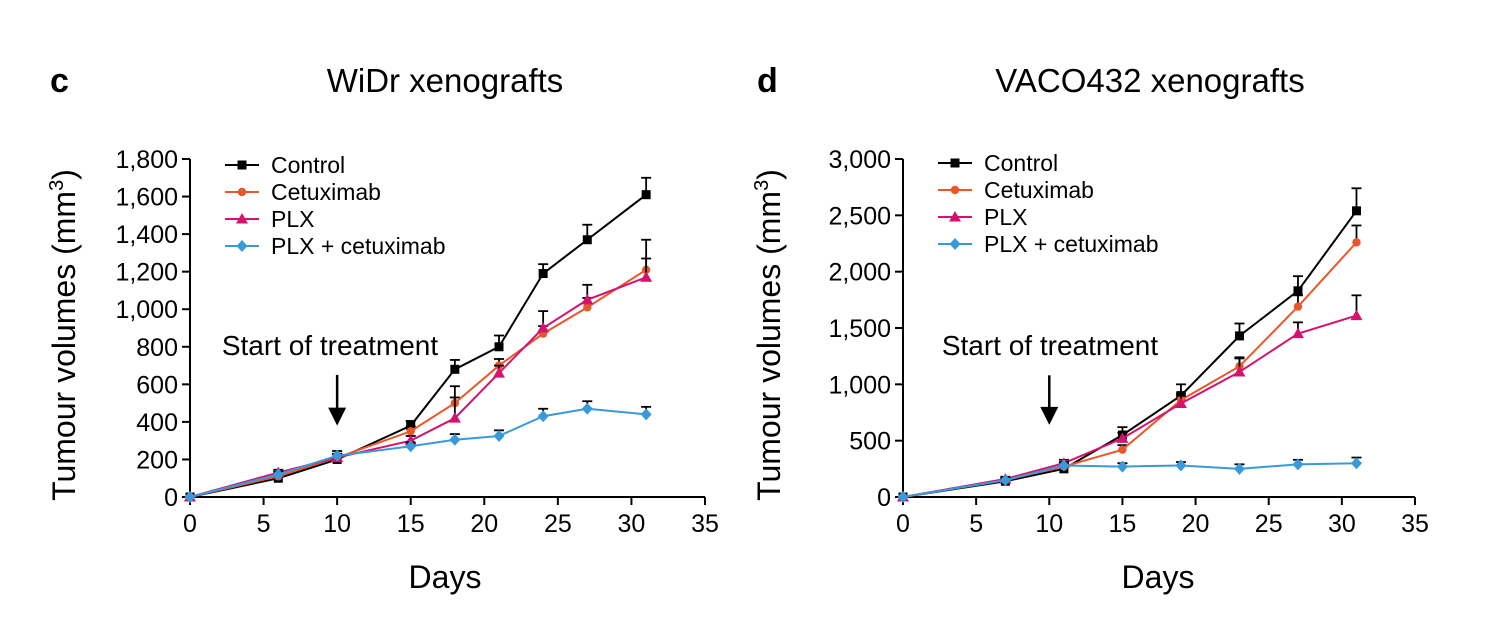 Image resolution: width=1500 pixels, height=617 pixels. I want to click on chart-title: WiDr xenografts, so click(445, 80).